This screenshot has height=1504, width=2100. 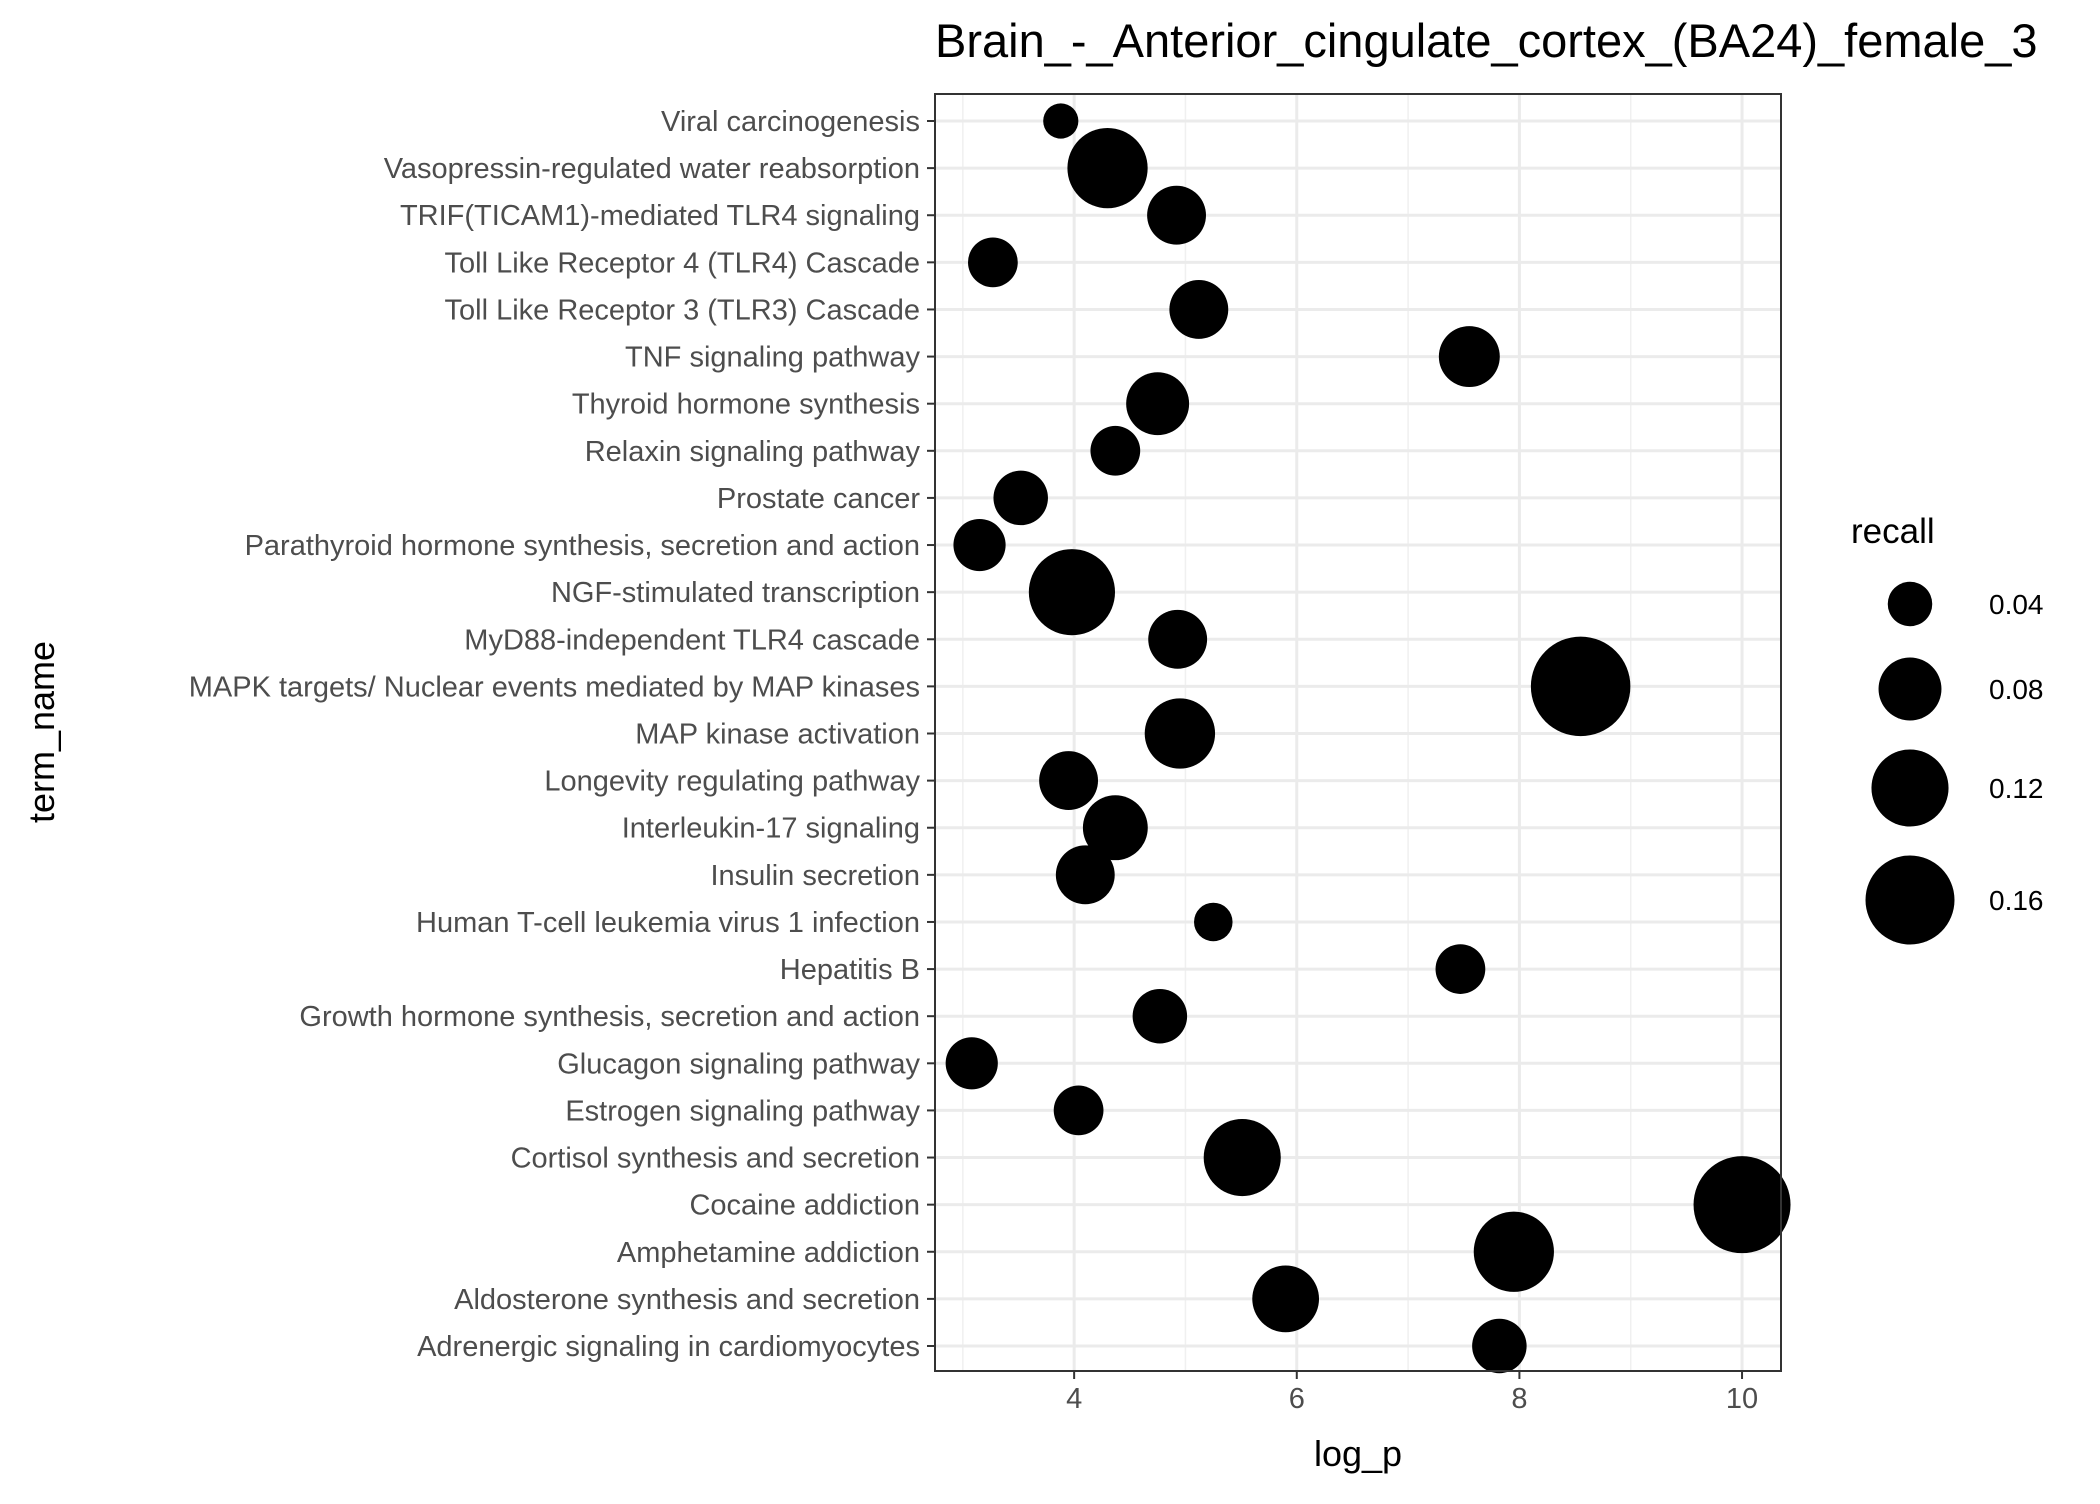 I want to click on y-tick-label: Longevity regulating pathway, so click(x=732, y=782).